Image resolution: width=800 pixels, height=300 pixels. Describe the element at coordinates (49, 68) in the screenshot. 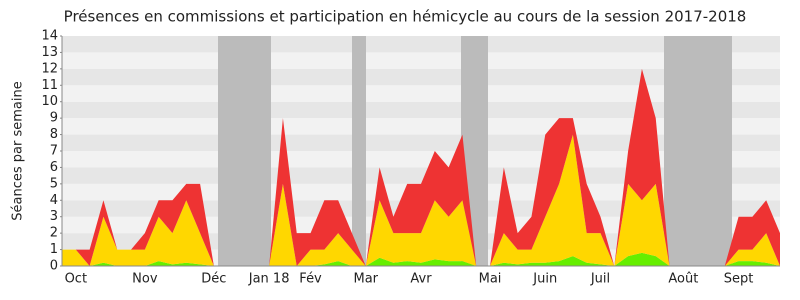

I see `y-tick-label: 12` at that location.